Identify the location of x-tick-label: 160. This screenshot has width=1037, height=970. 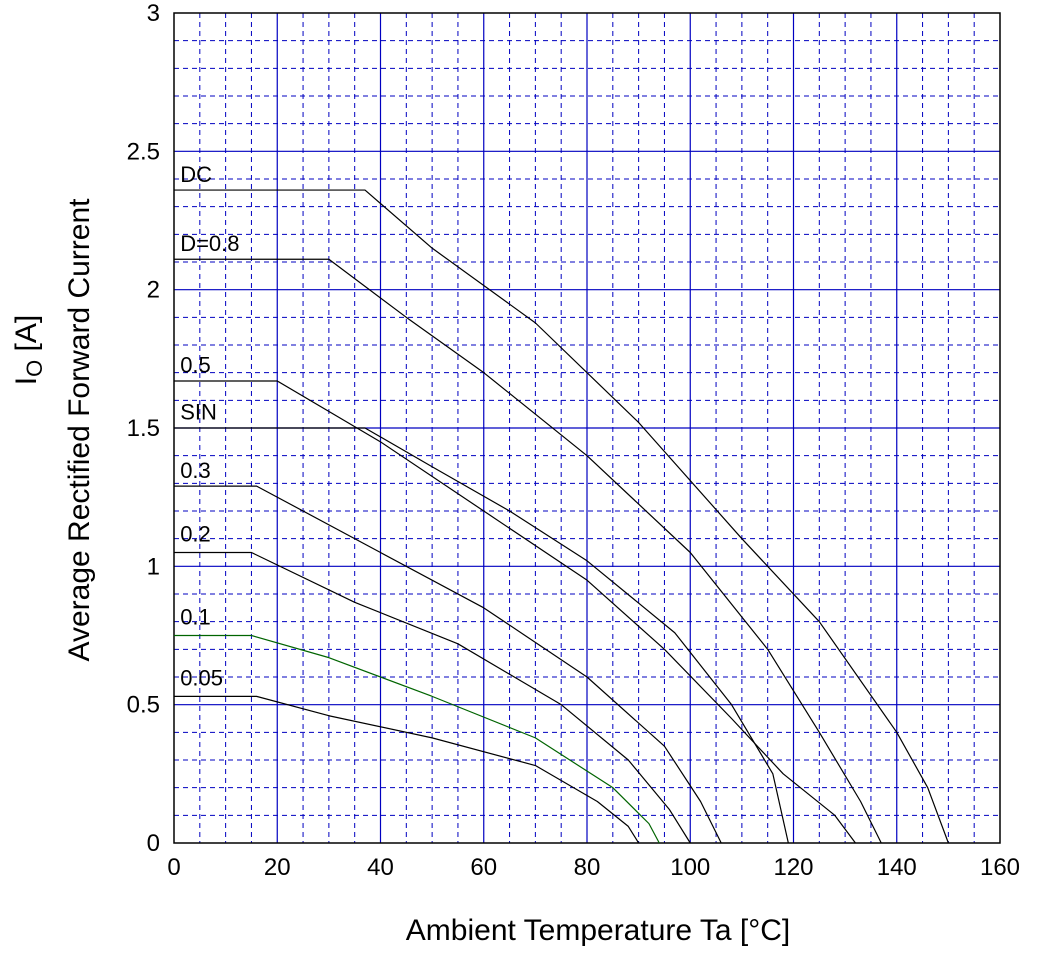
(1000, 867).